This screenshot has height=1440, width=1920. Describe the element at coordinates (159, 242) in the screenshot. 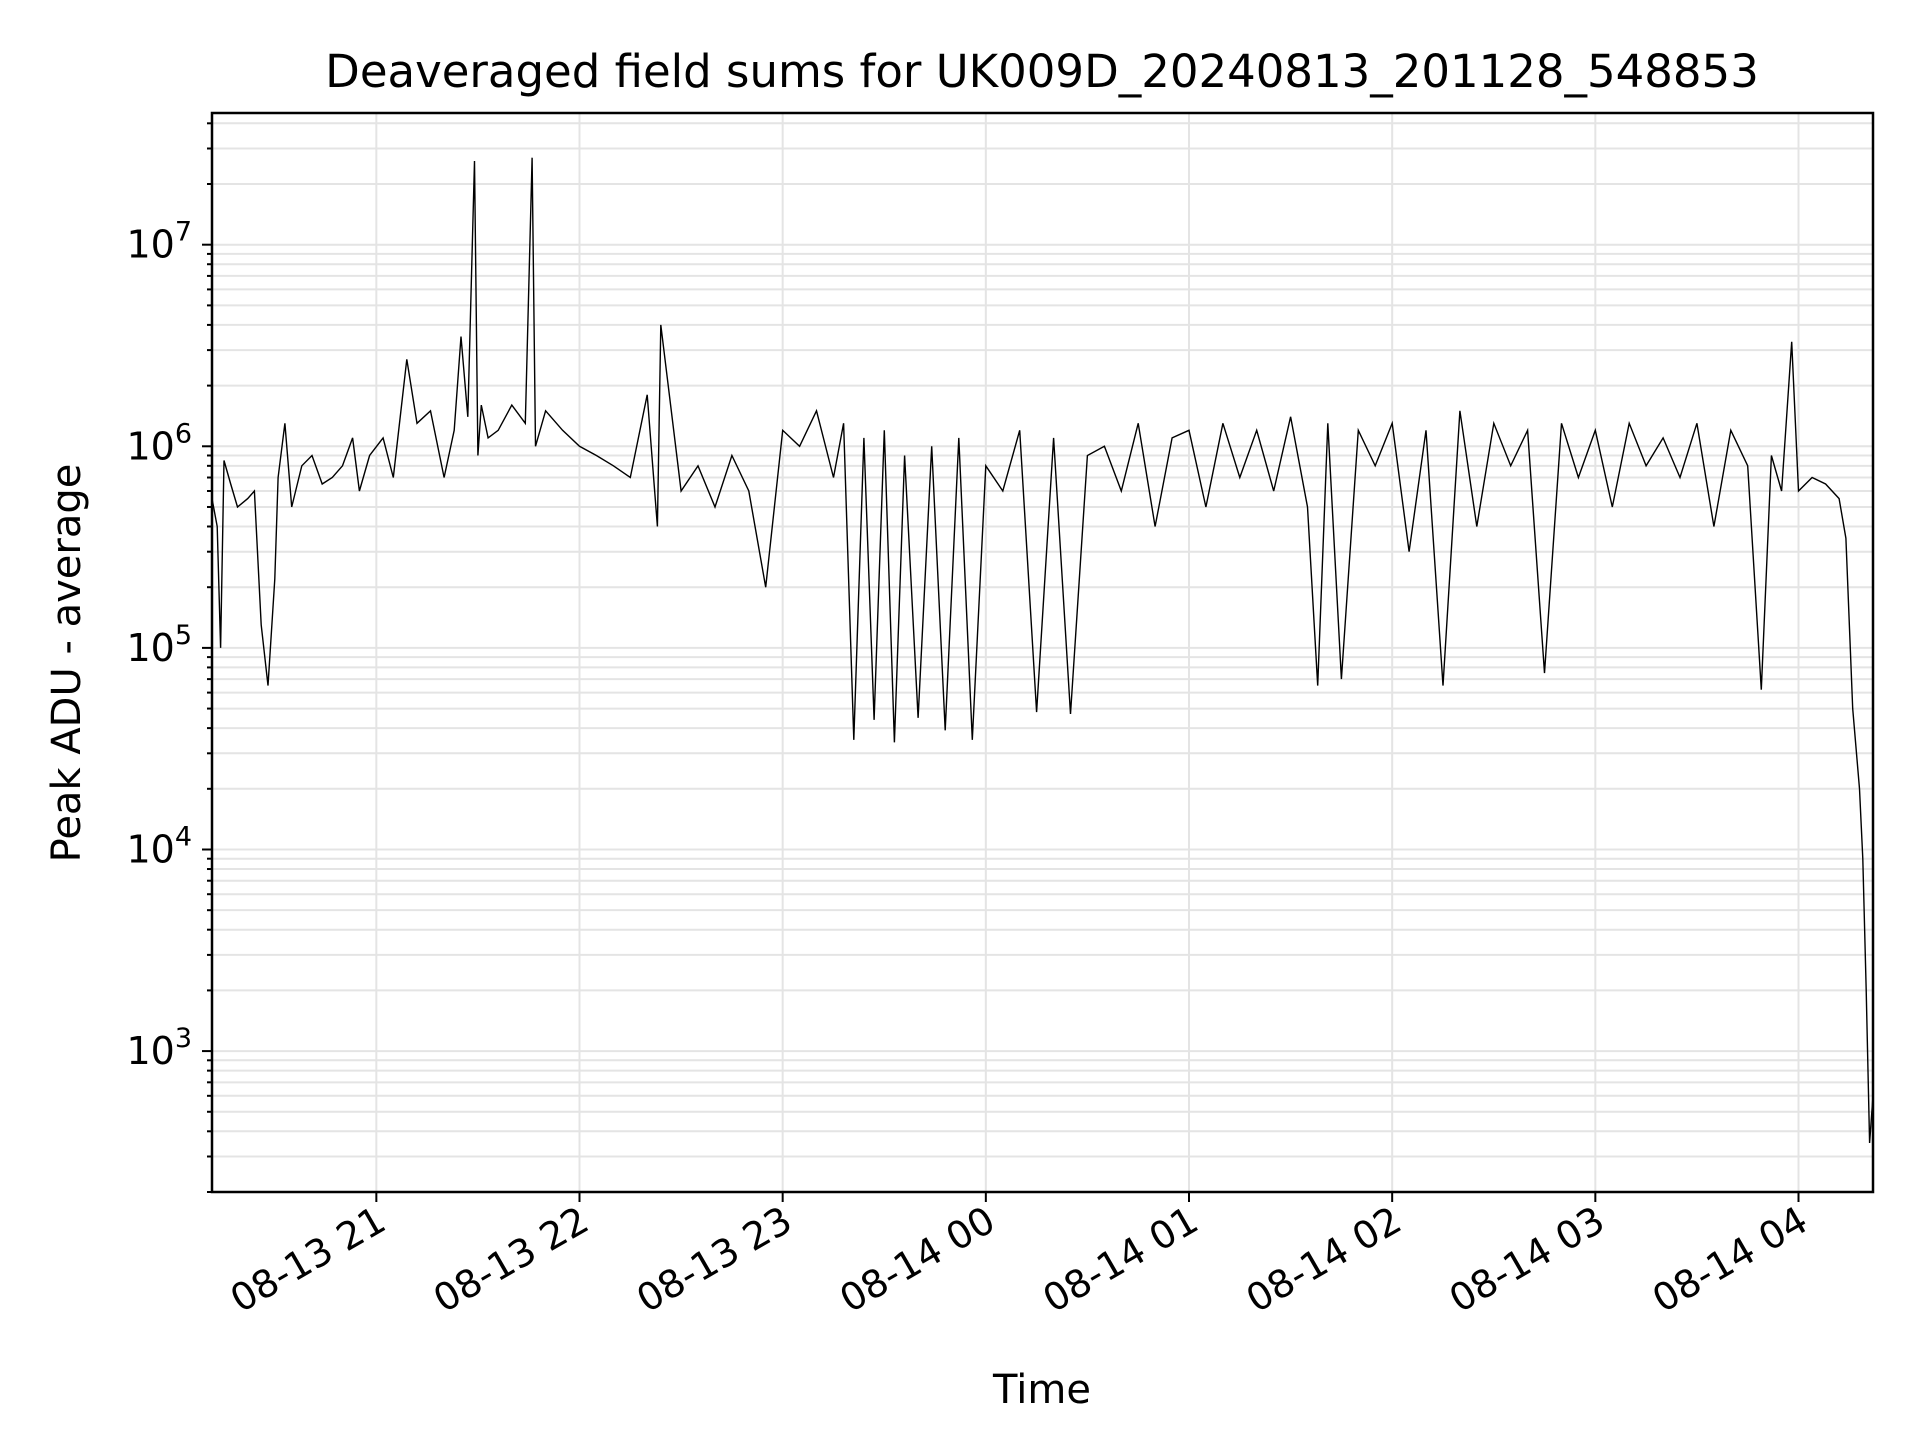

I see `y-tick-label: 107` at that location.